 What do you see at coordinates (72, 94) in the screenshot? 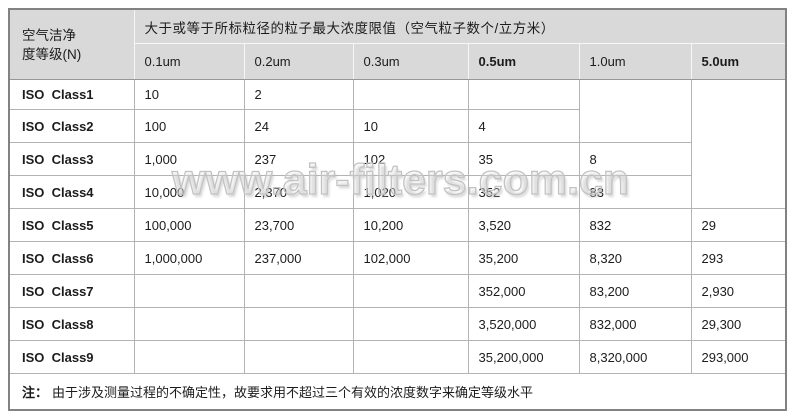
I see `row-label: ISO Class1` at bounding box center [72, 94].